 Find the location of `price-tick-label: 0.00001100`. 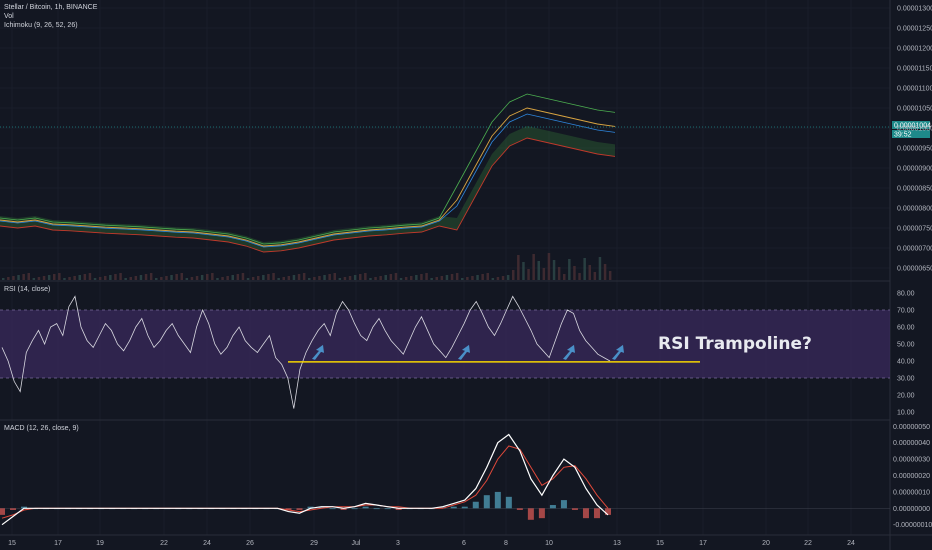

price-tick-label: 0.00001100 is located at coordinates (914, 89).